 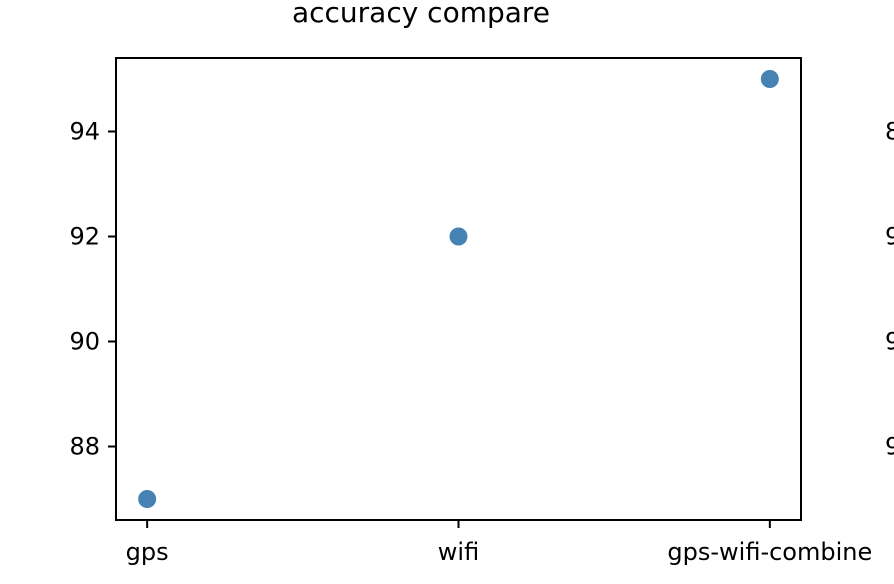 I want to click on y-tick-label: 92, so click(x=84, y=237).